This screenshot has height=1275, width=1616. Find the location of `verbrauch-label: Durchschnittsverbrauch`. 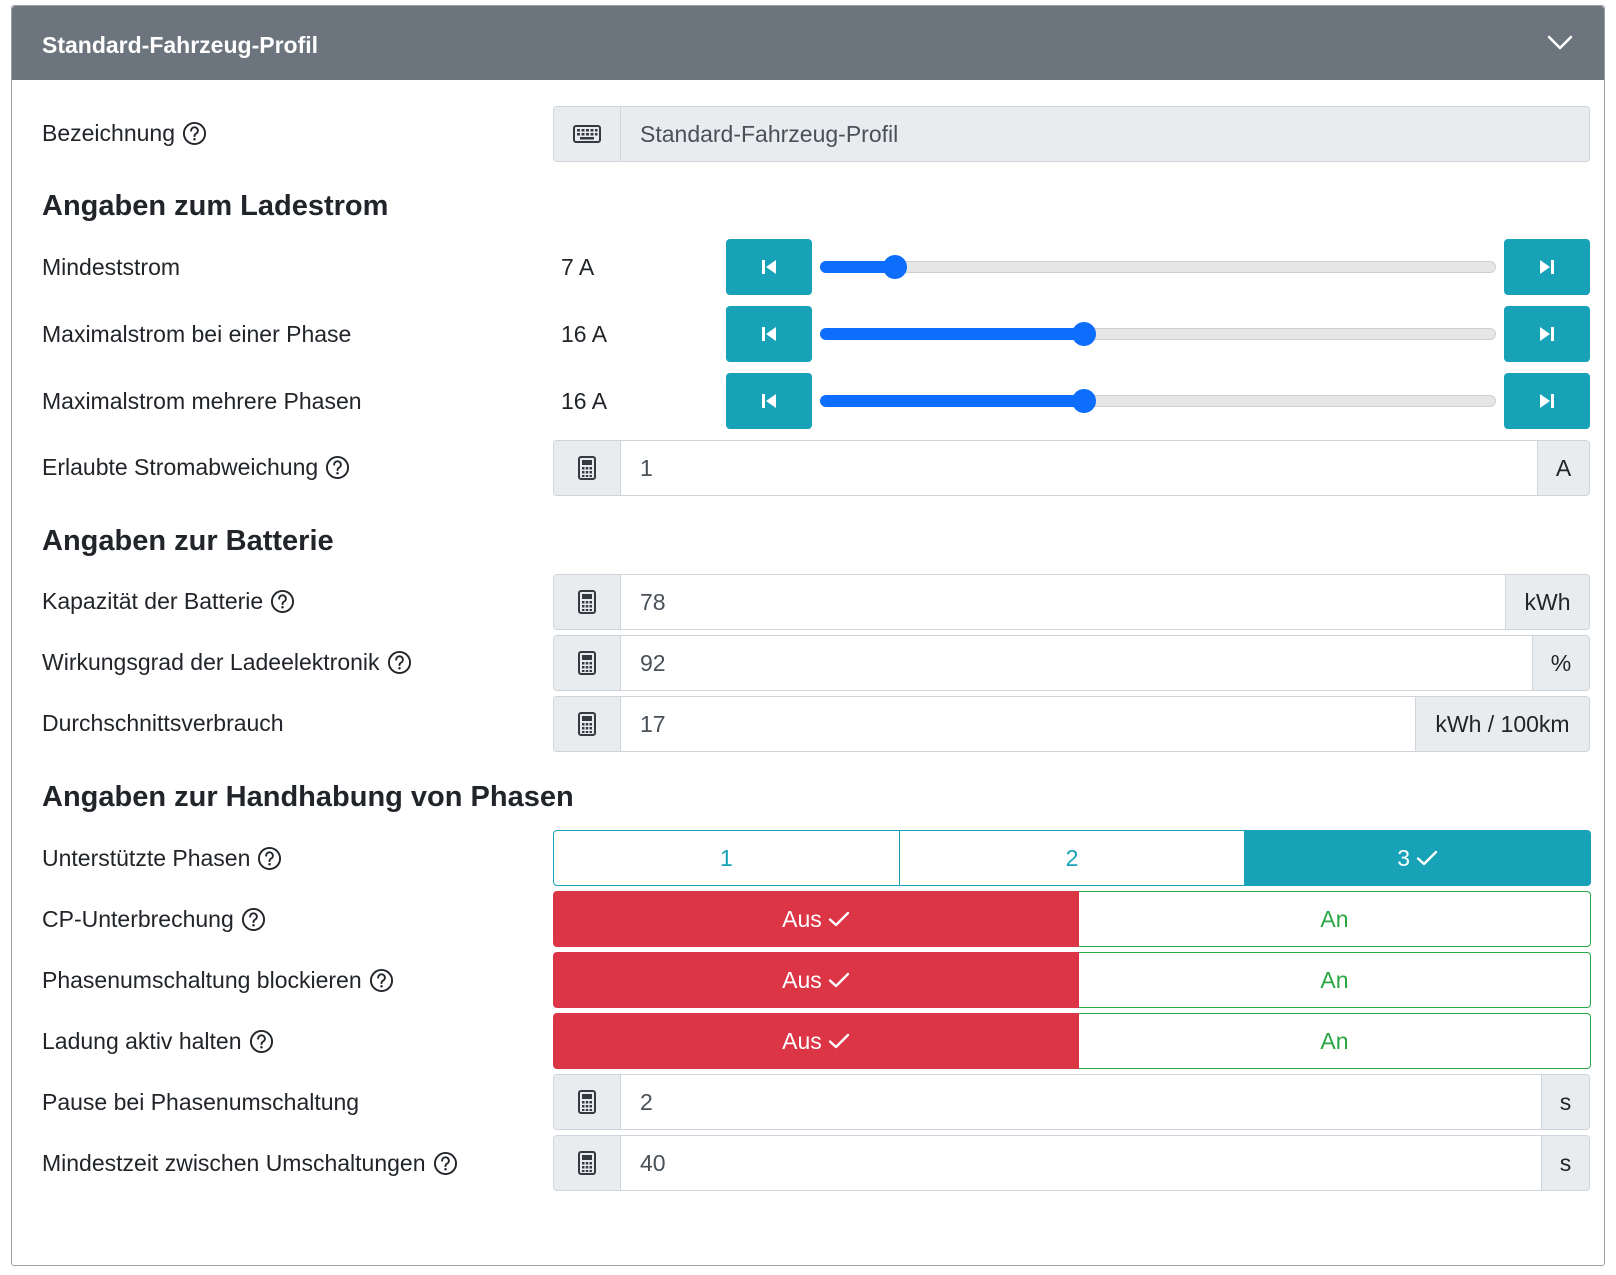

verbrauch-label: Durchschnittsverbrauch is located at coordinates (163, 722).